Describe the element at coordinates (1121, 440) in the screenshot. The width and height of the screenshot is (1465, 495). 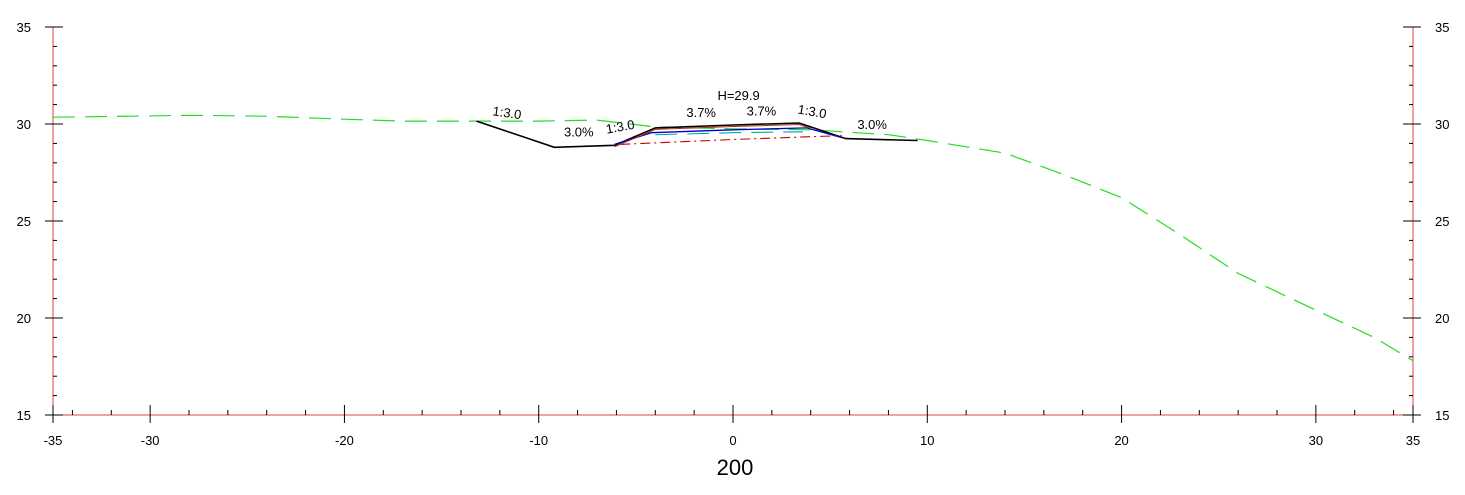
I see `x-tick-label: 20` at that location.